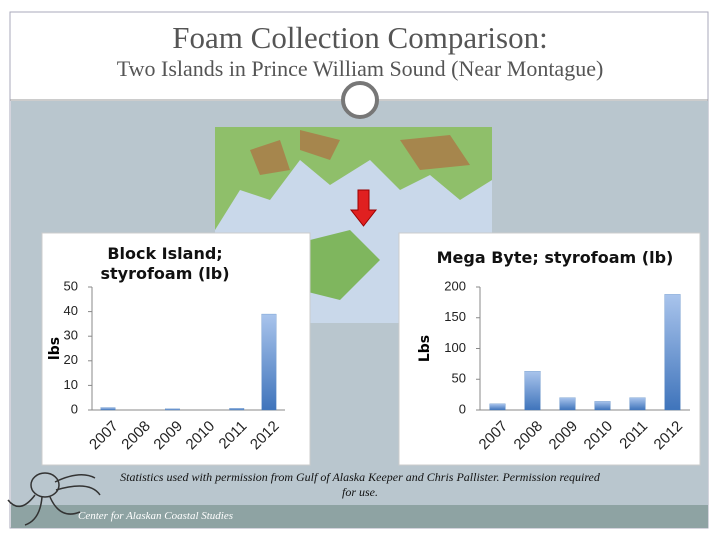  I want to click on y-tick-label: 10, so click(71, 384).